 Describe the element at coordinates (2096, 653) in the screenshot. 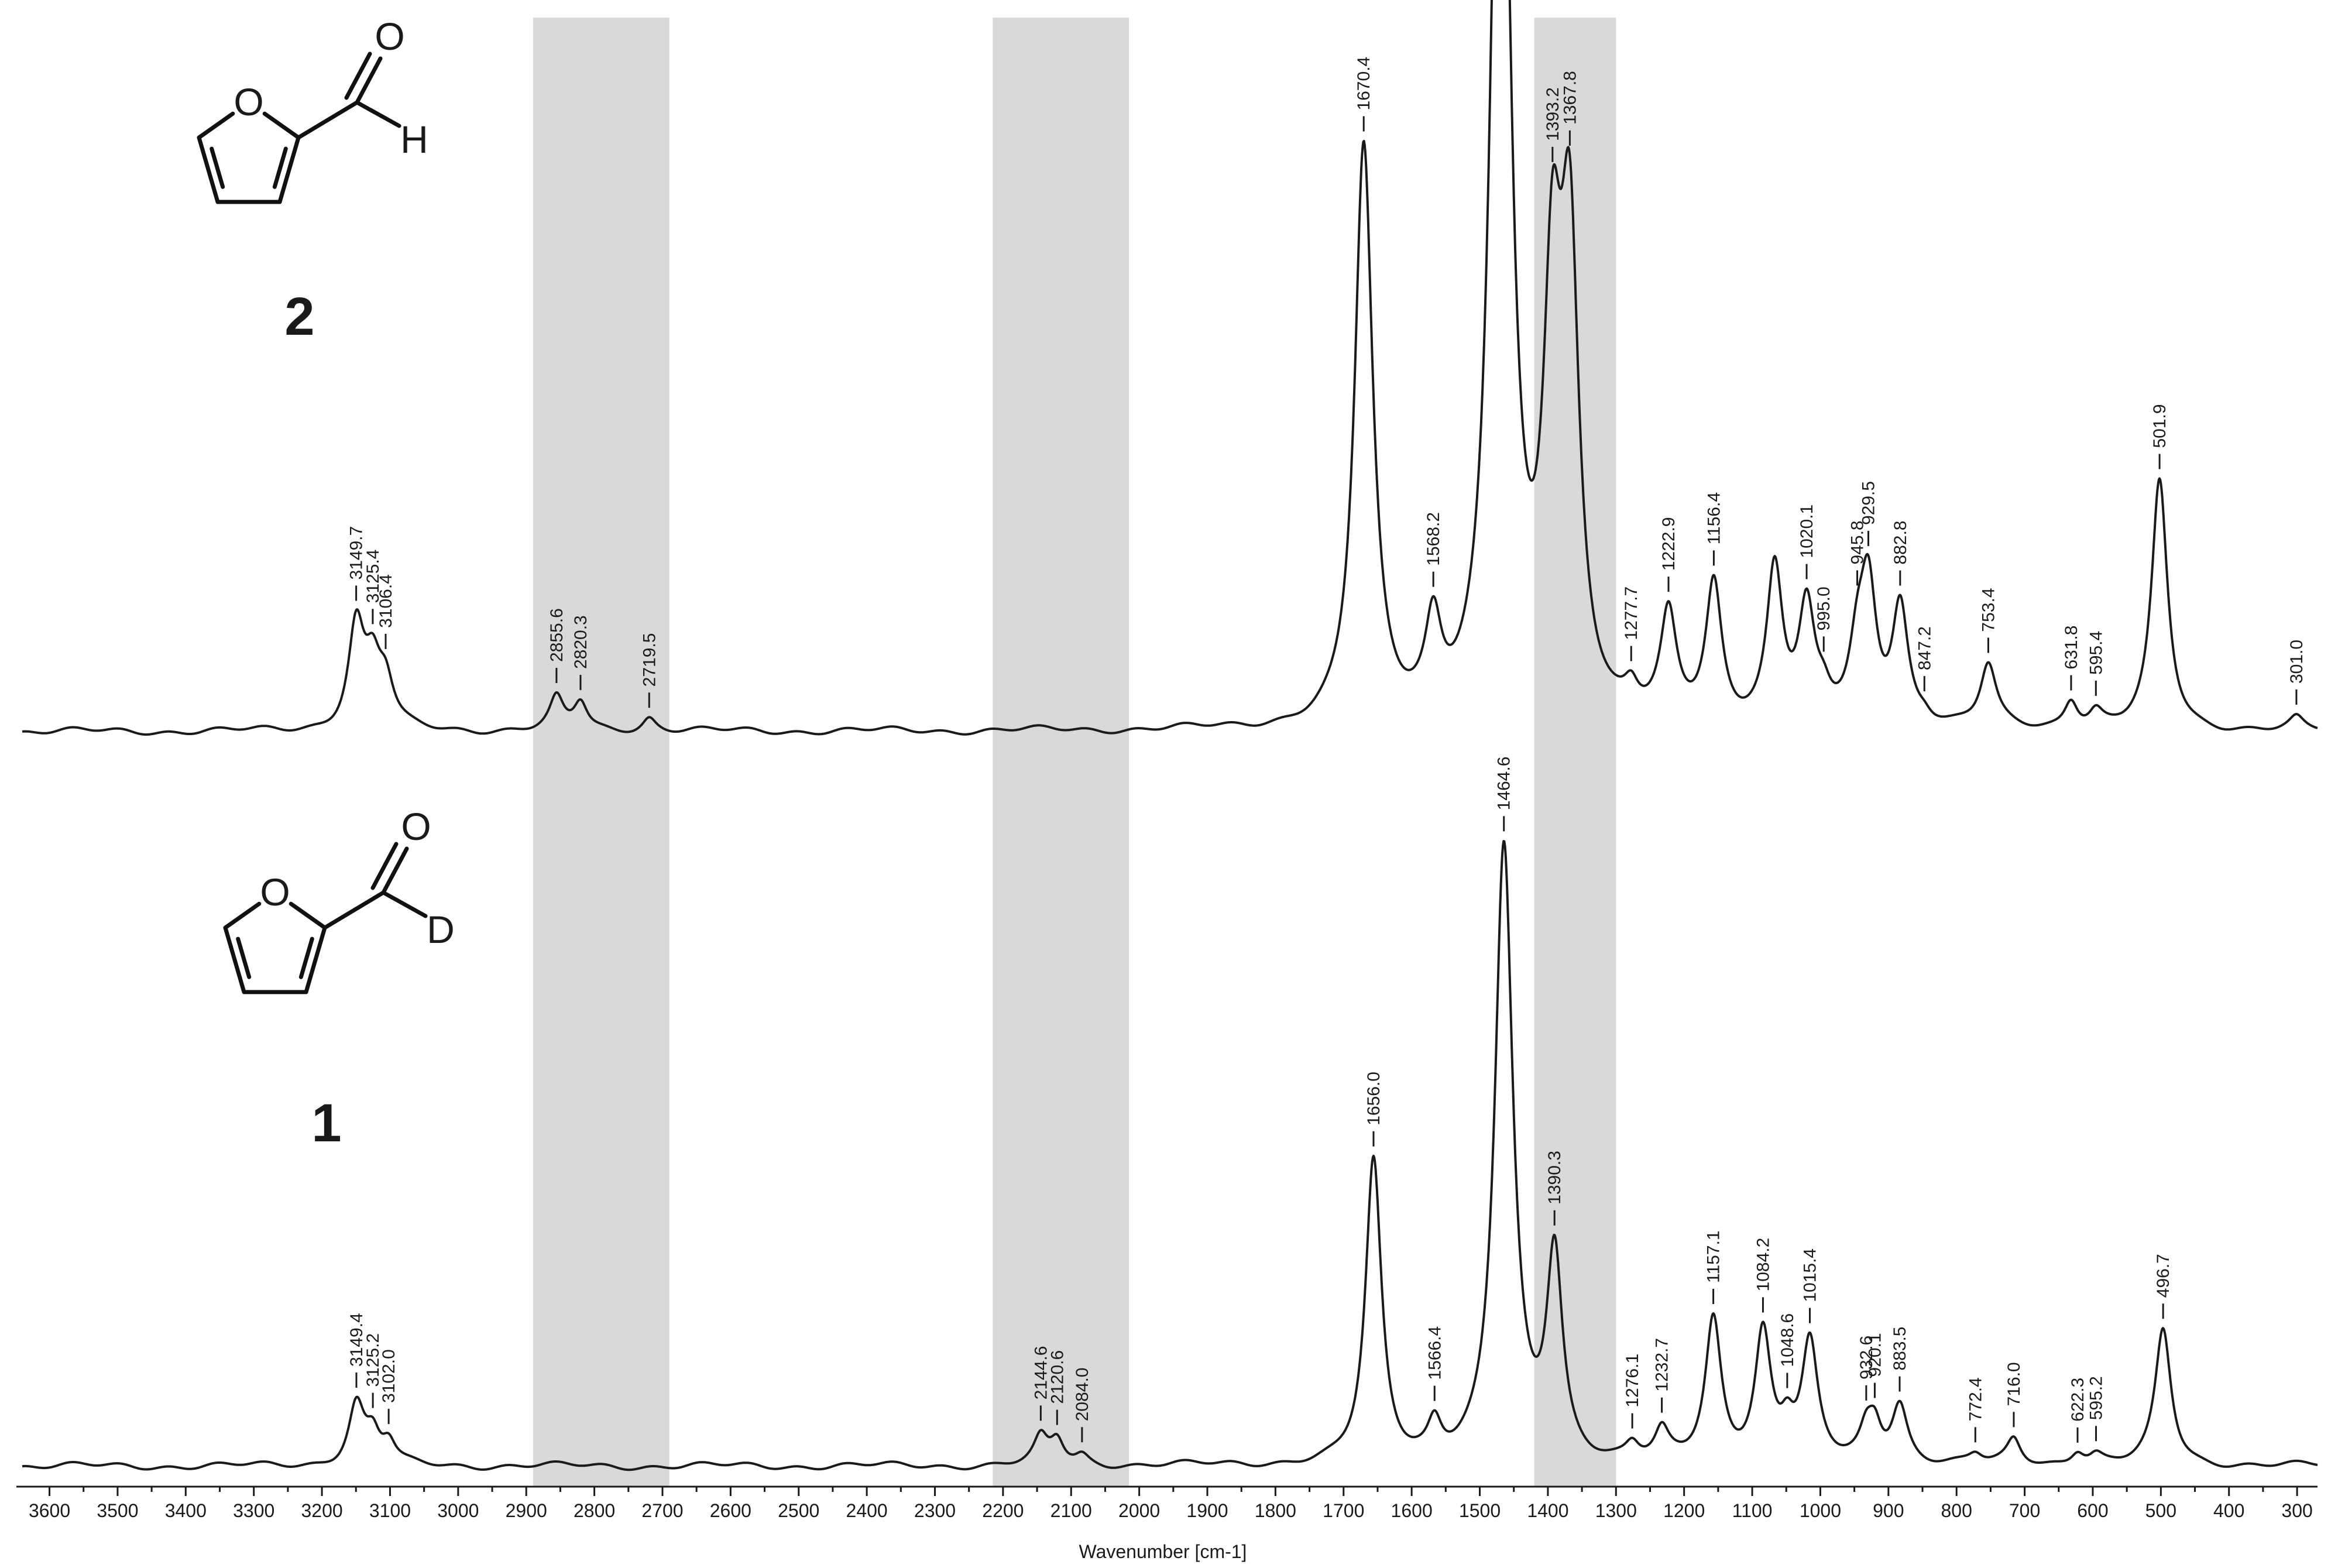

I see `peak-label: 595.4` at that location.